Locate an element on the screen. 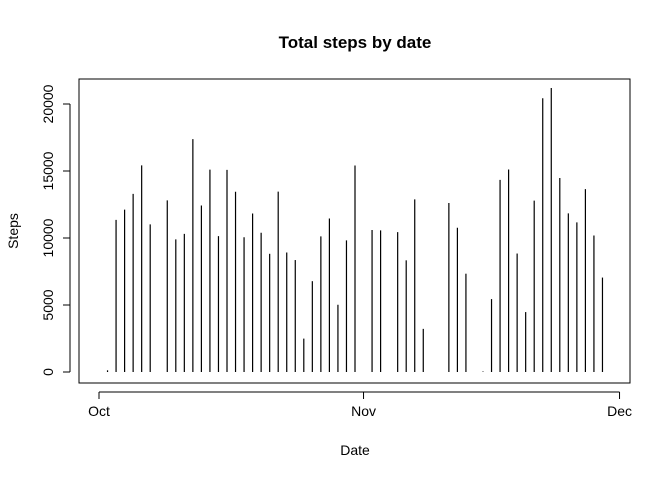 This screenshot has height=480, width=672. y-tick-label: 0 is located at coordinates (48, 372).